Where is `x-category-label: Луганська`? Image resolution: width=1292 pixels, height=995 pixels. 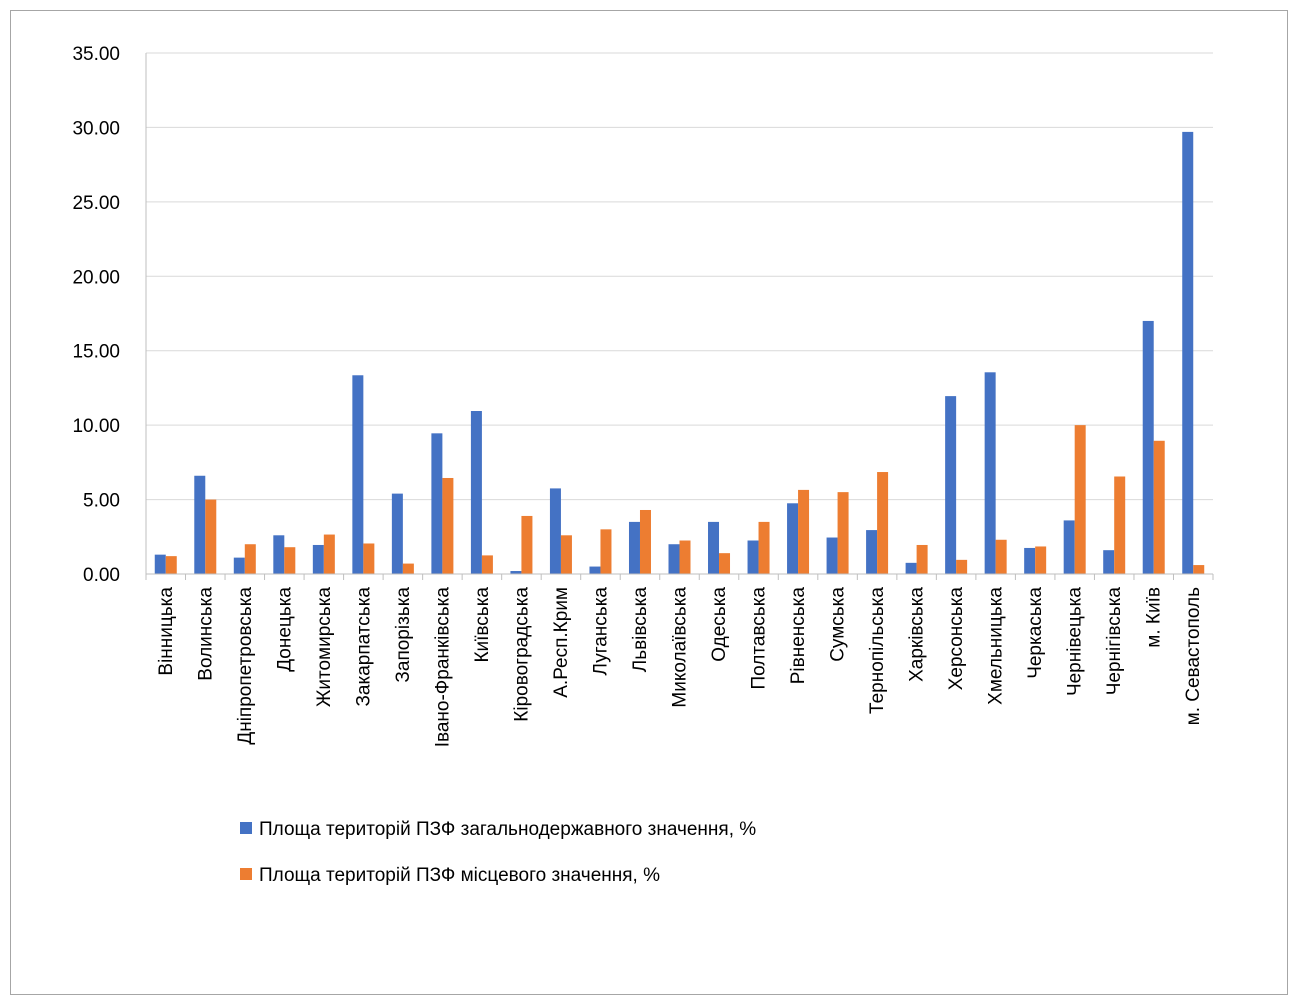 x-category-label: Луганська is located at coordinates (600, 631).